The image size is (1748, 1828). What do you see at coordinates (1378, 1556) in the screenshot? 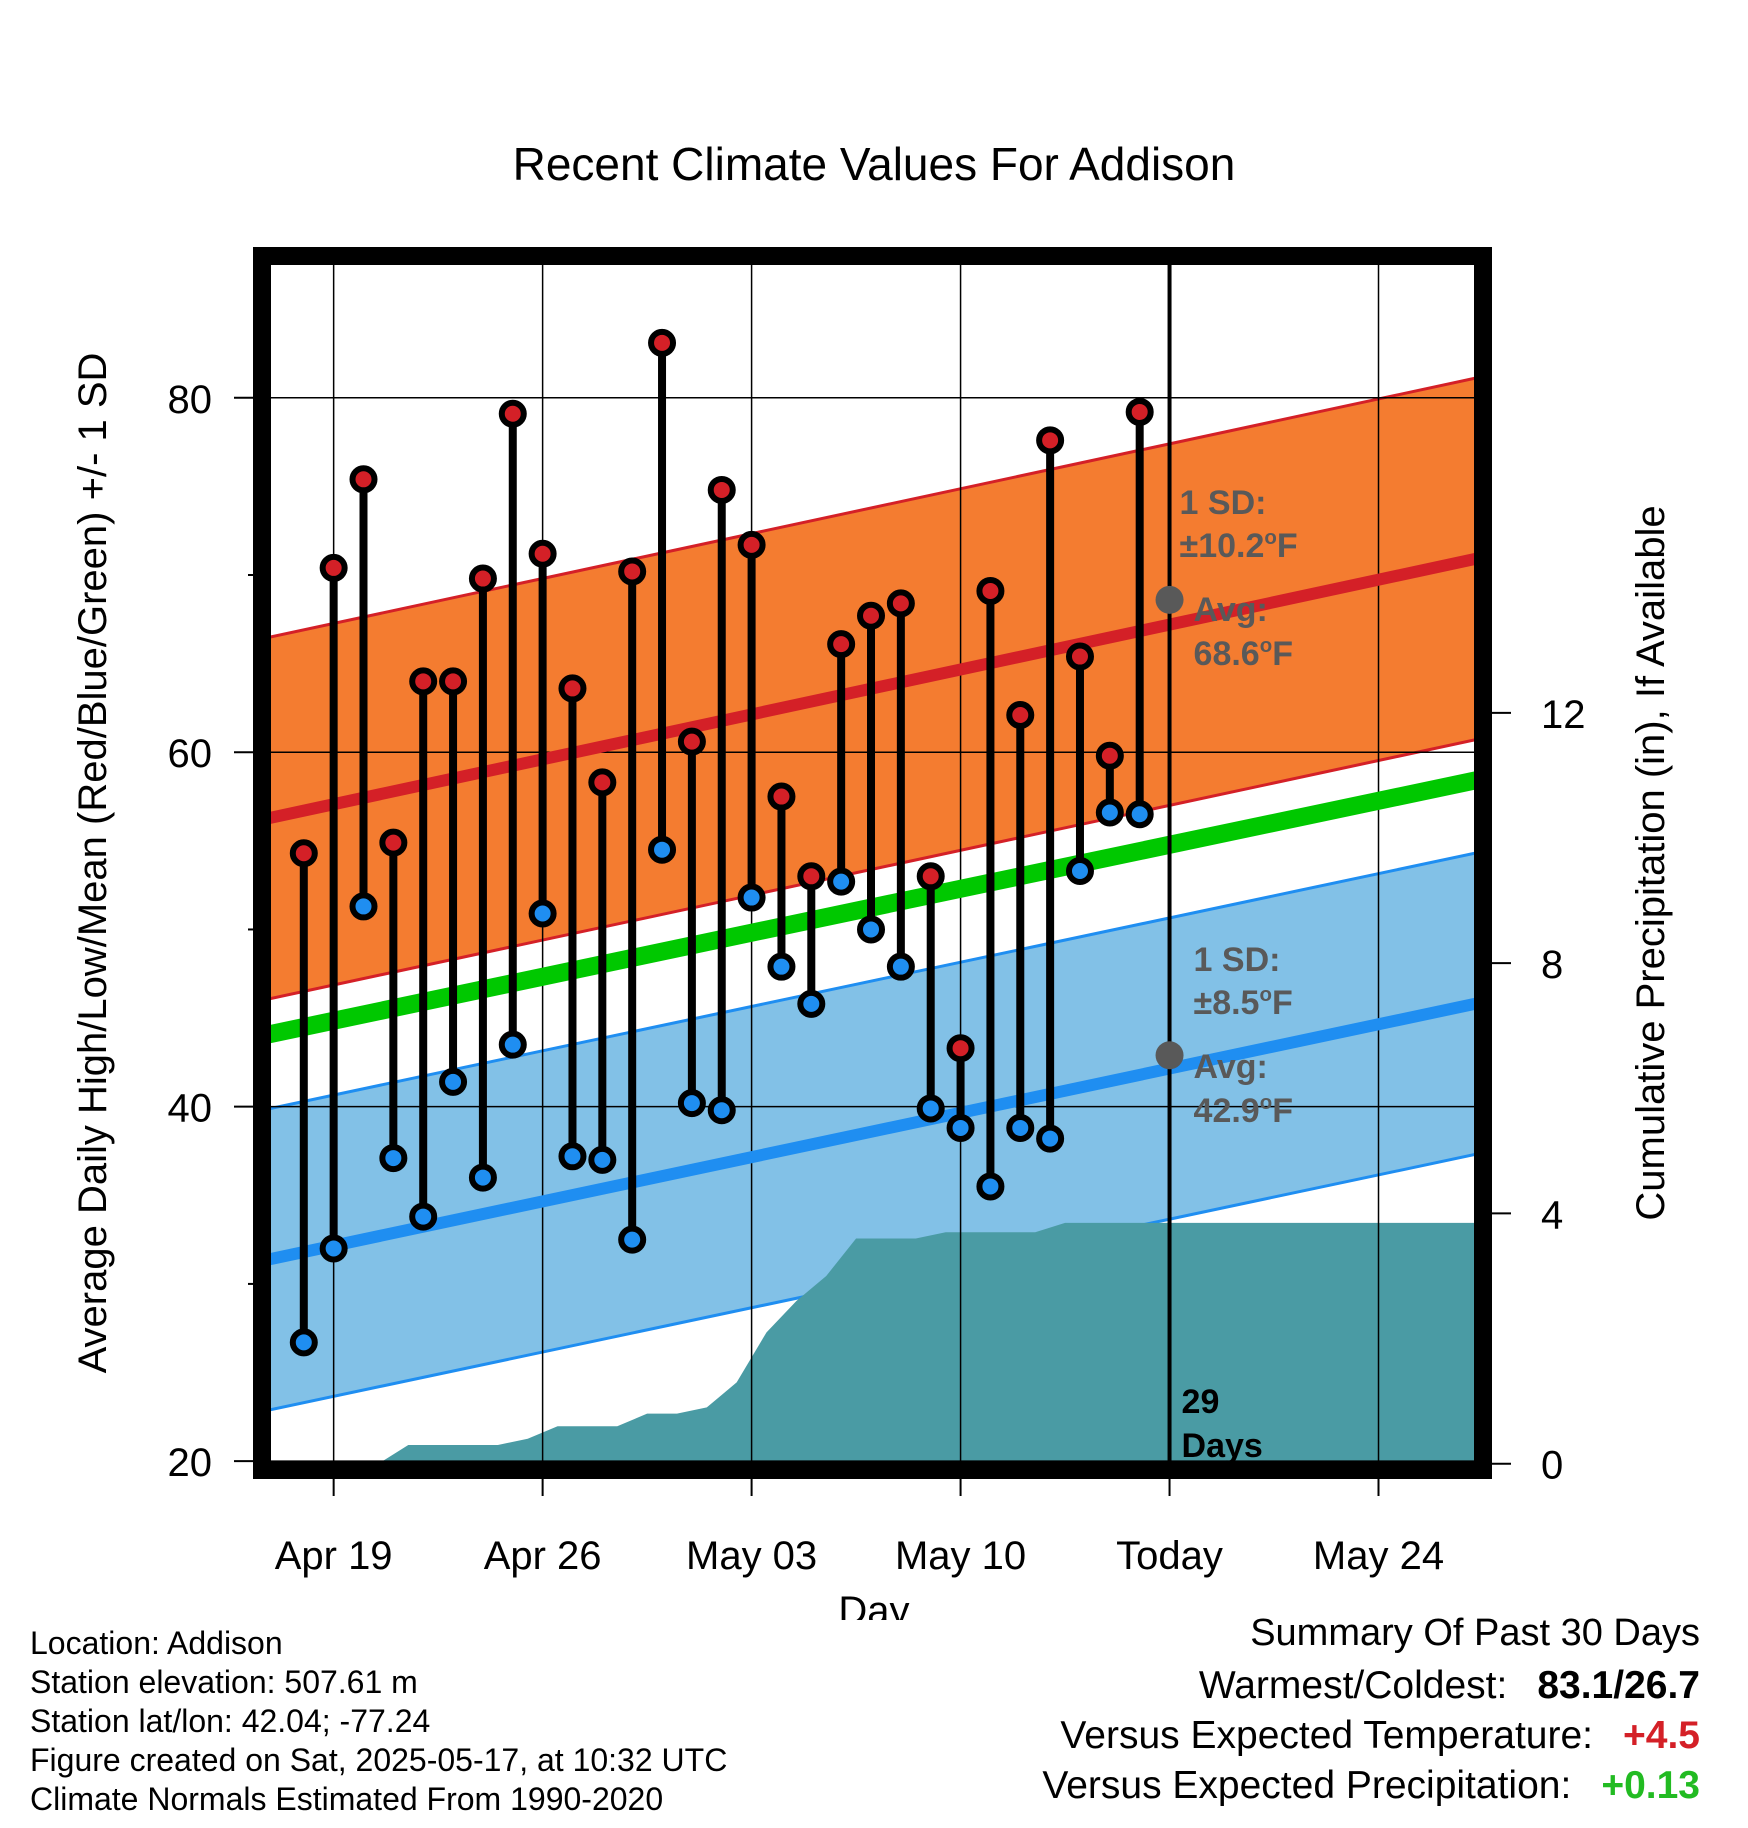
I see `x-tick-label: May 24` at bounding box center [1378, 1556].